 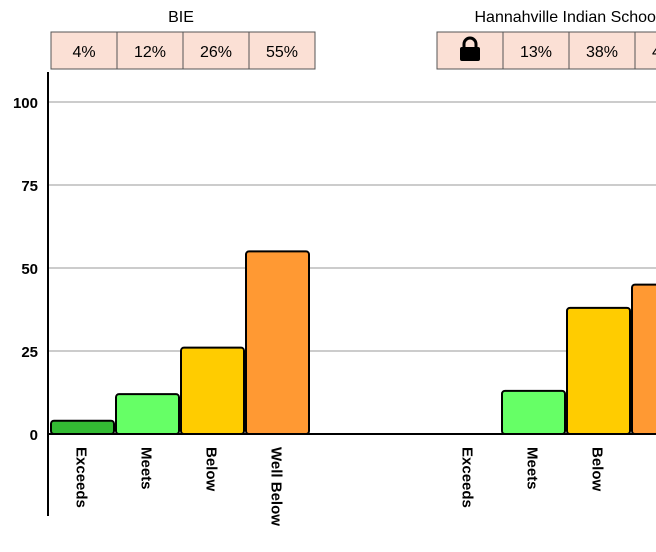 I want to click on bar-hannahville-indian-school-meets, so click(x=533, y=412).